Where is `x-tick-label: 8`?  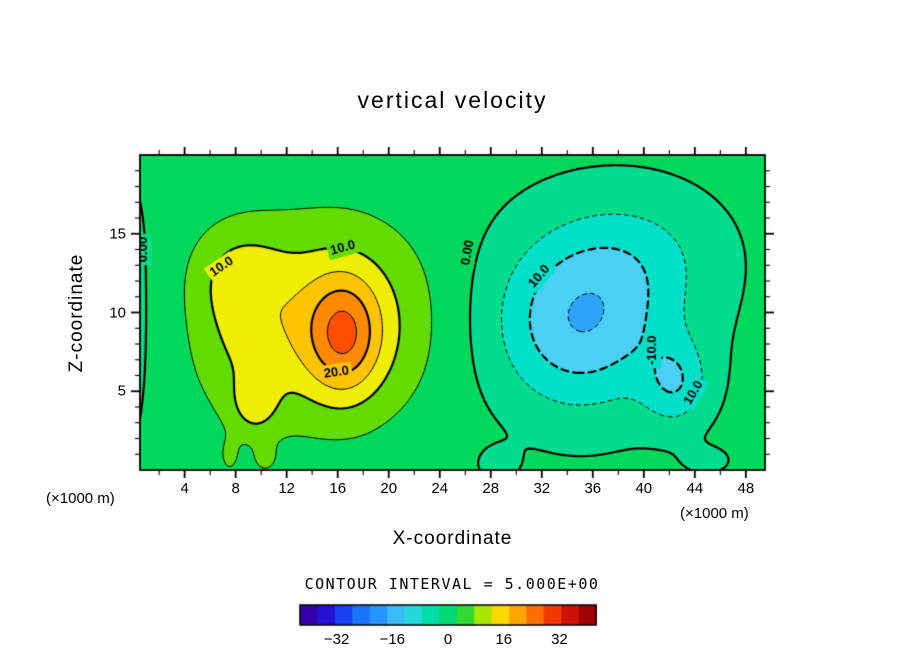 x-tick-label: 8 is located at coordinates (235, 488).